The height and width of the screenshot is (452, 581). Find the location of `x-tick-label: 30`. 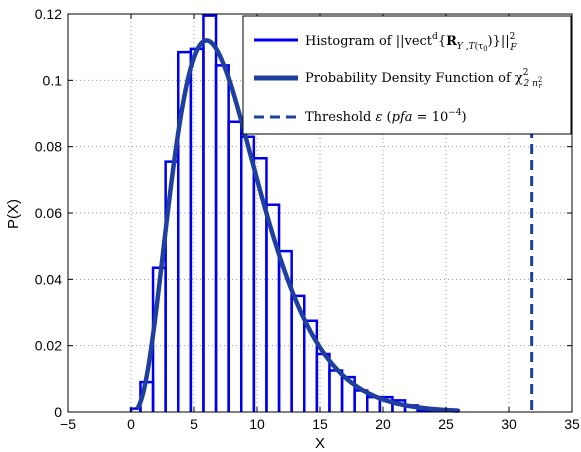

x-tick-label: 30 is located at coordinates (509, 424).